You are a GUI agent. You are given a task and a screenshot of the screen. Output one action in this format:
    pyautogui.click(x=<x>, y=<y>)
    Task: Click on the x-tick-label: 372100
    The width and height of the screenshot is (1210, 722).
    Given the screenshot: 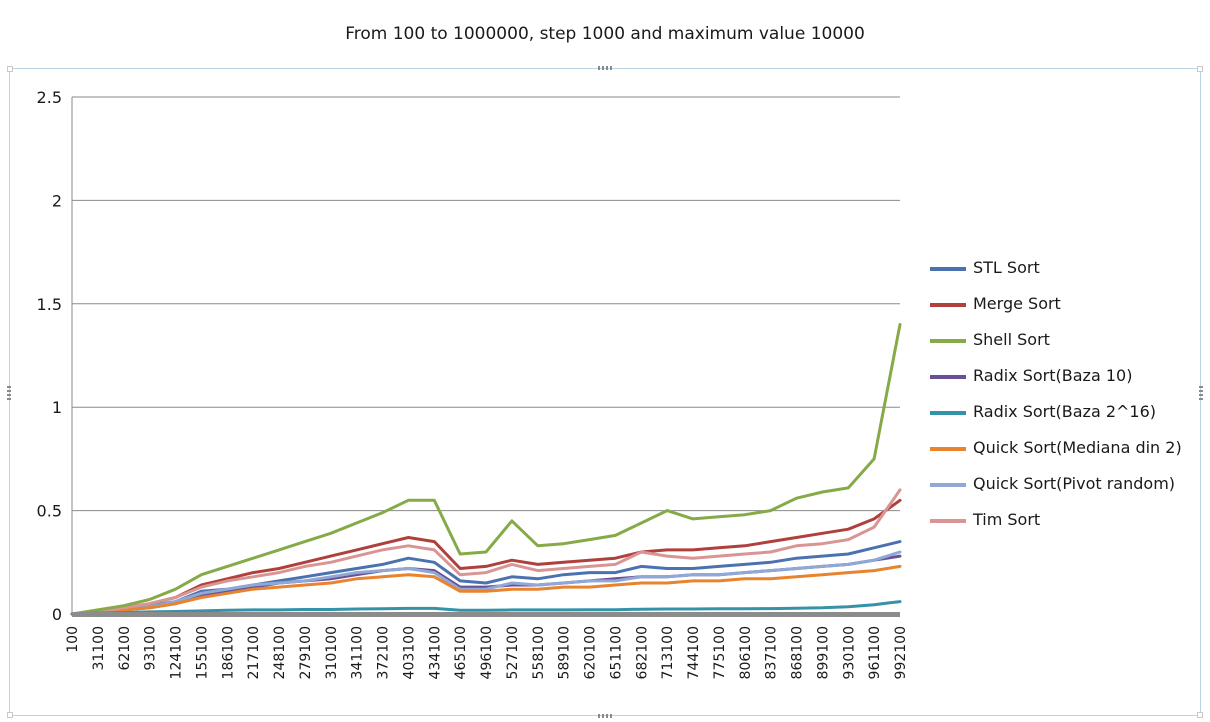 What is the action you would take?
    pyautogui.click(x=384, y=652)
    